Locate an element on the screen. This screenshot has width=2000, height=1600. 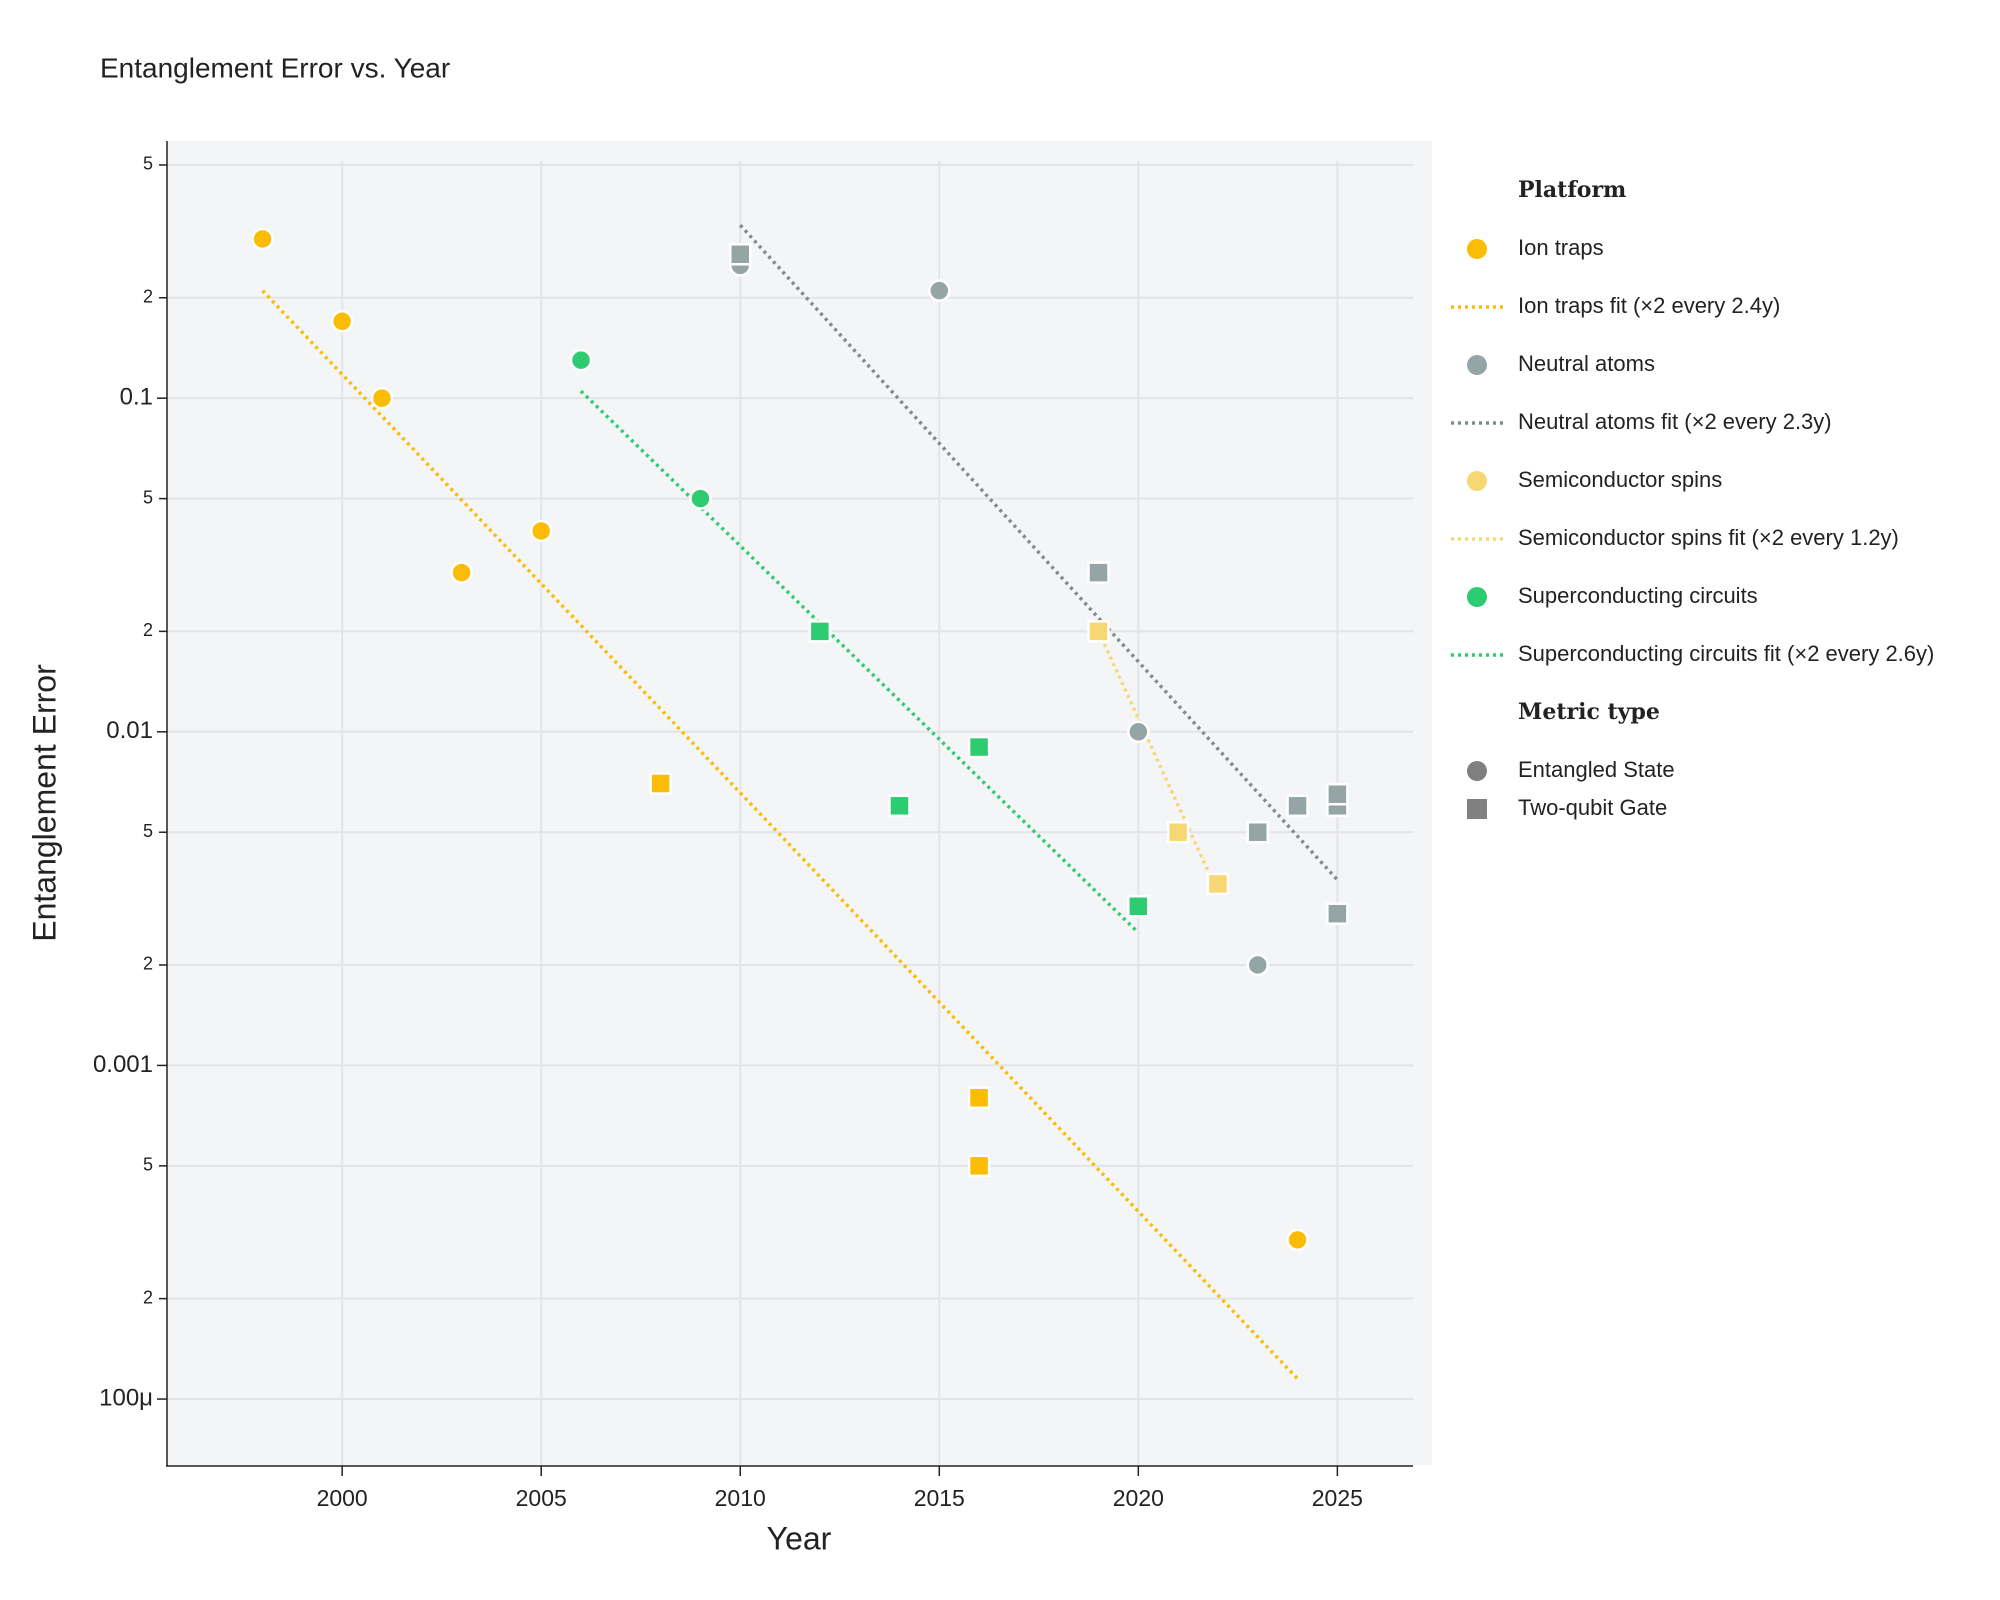
legend-label: Two-qubit Gate is located at coordinates (1592, 807).